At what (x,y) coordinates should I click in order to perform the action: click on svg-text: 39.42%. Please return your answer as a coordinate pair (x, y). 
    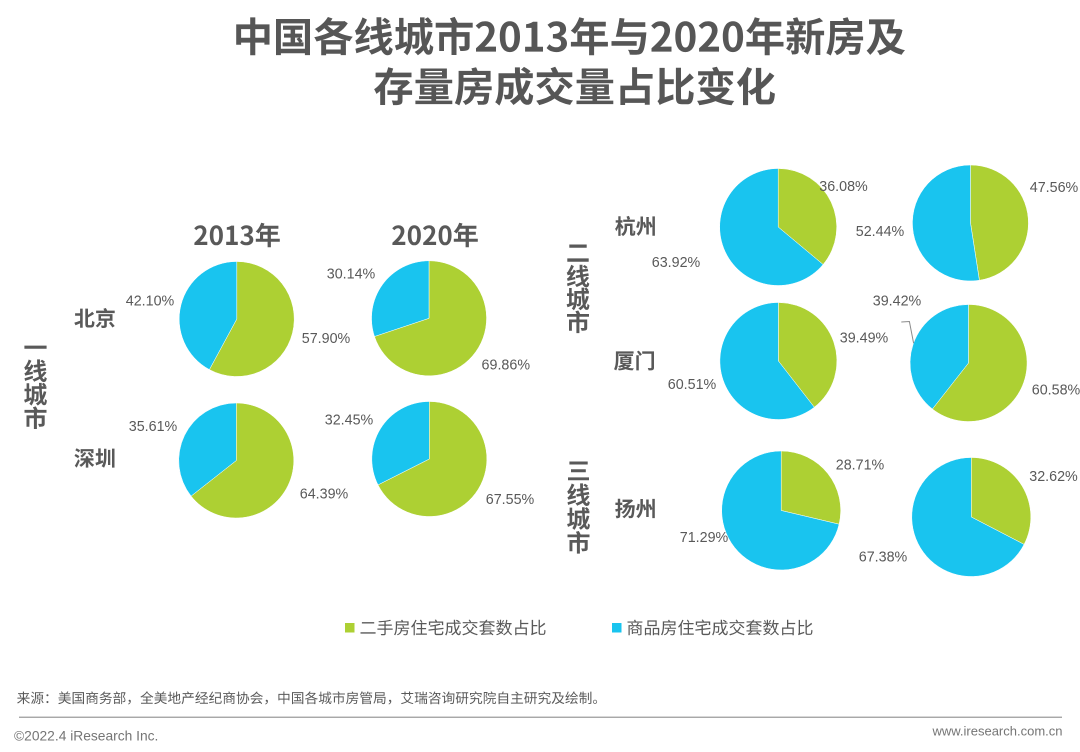
    Looking at the image, I should click on (897, 302).